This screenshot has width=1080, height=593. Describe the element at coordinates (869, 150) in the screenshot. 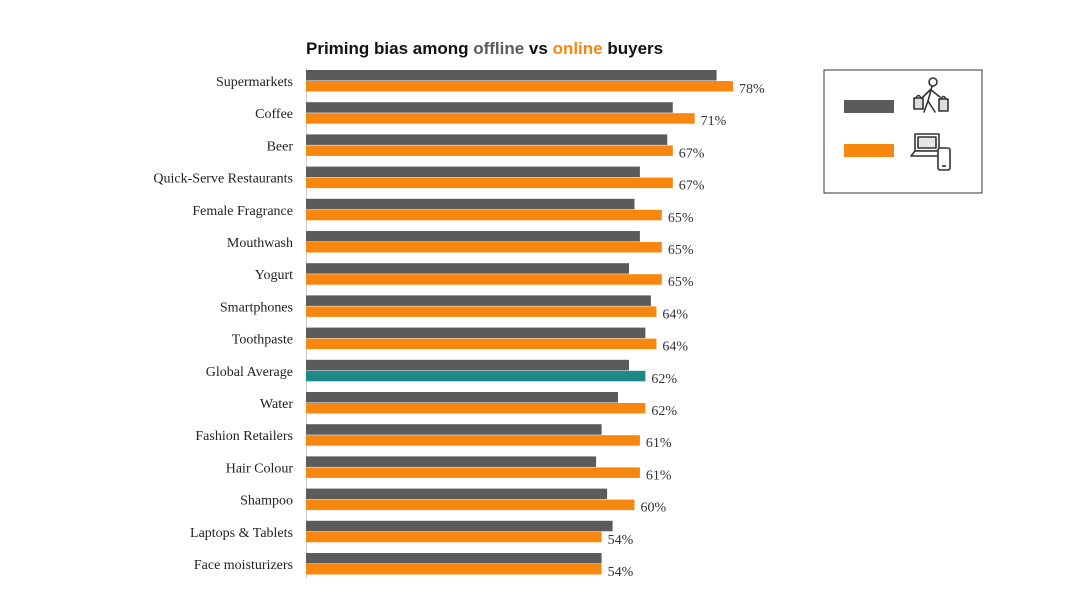

I see `legend-online-swatch` at that location.